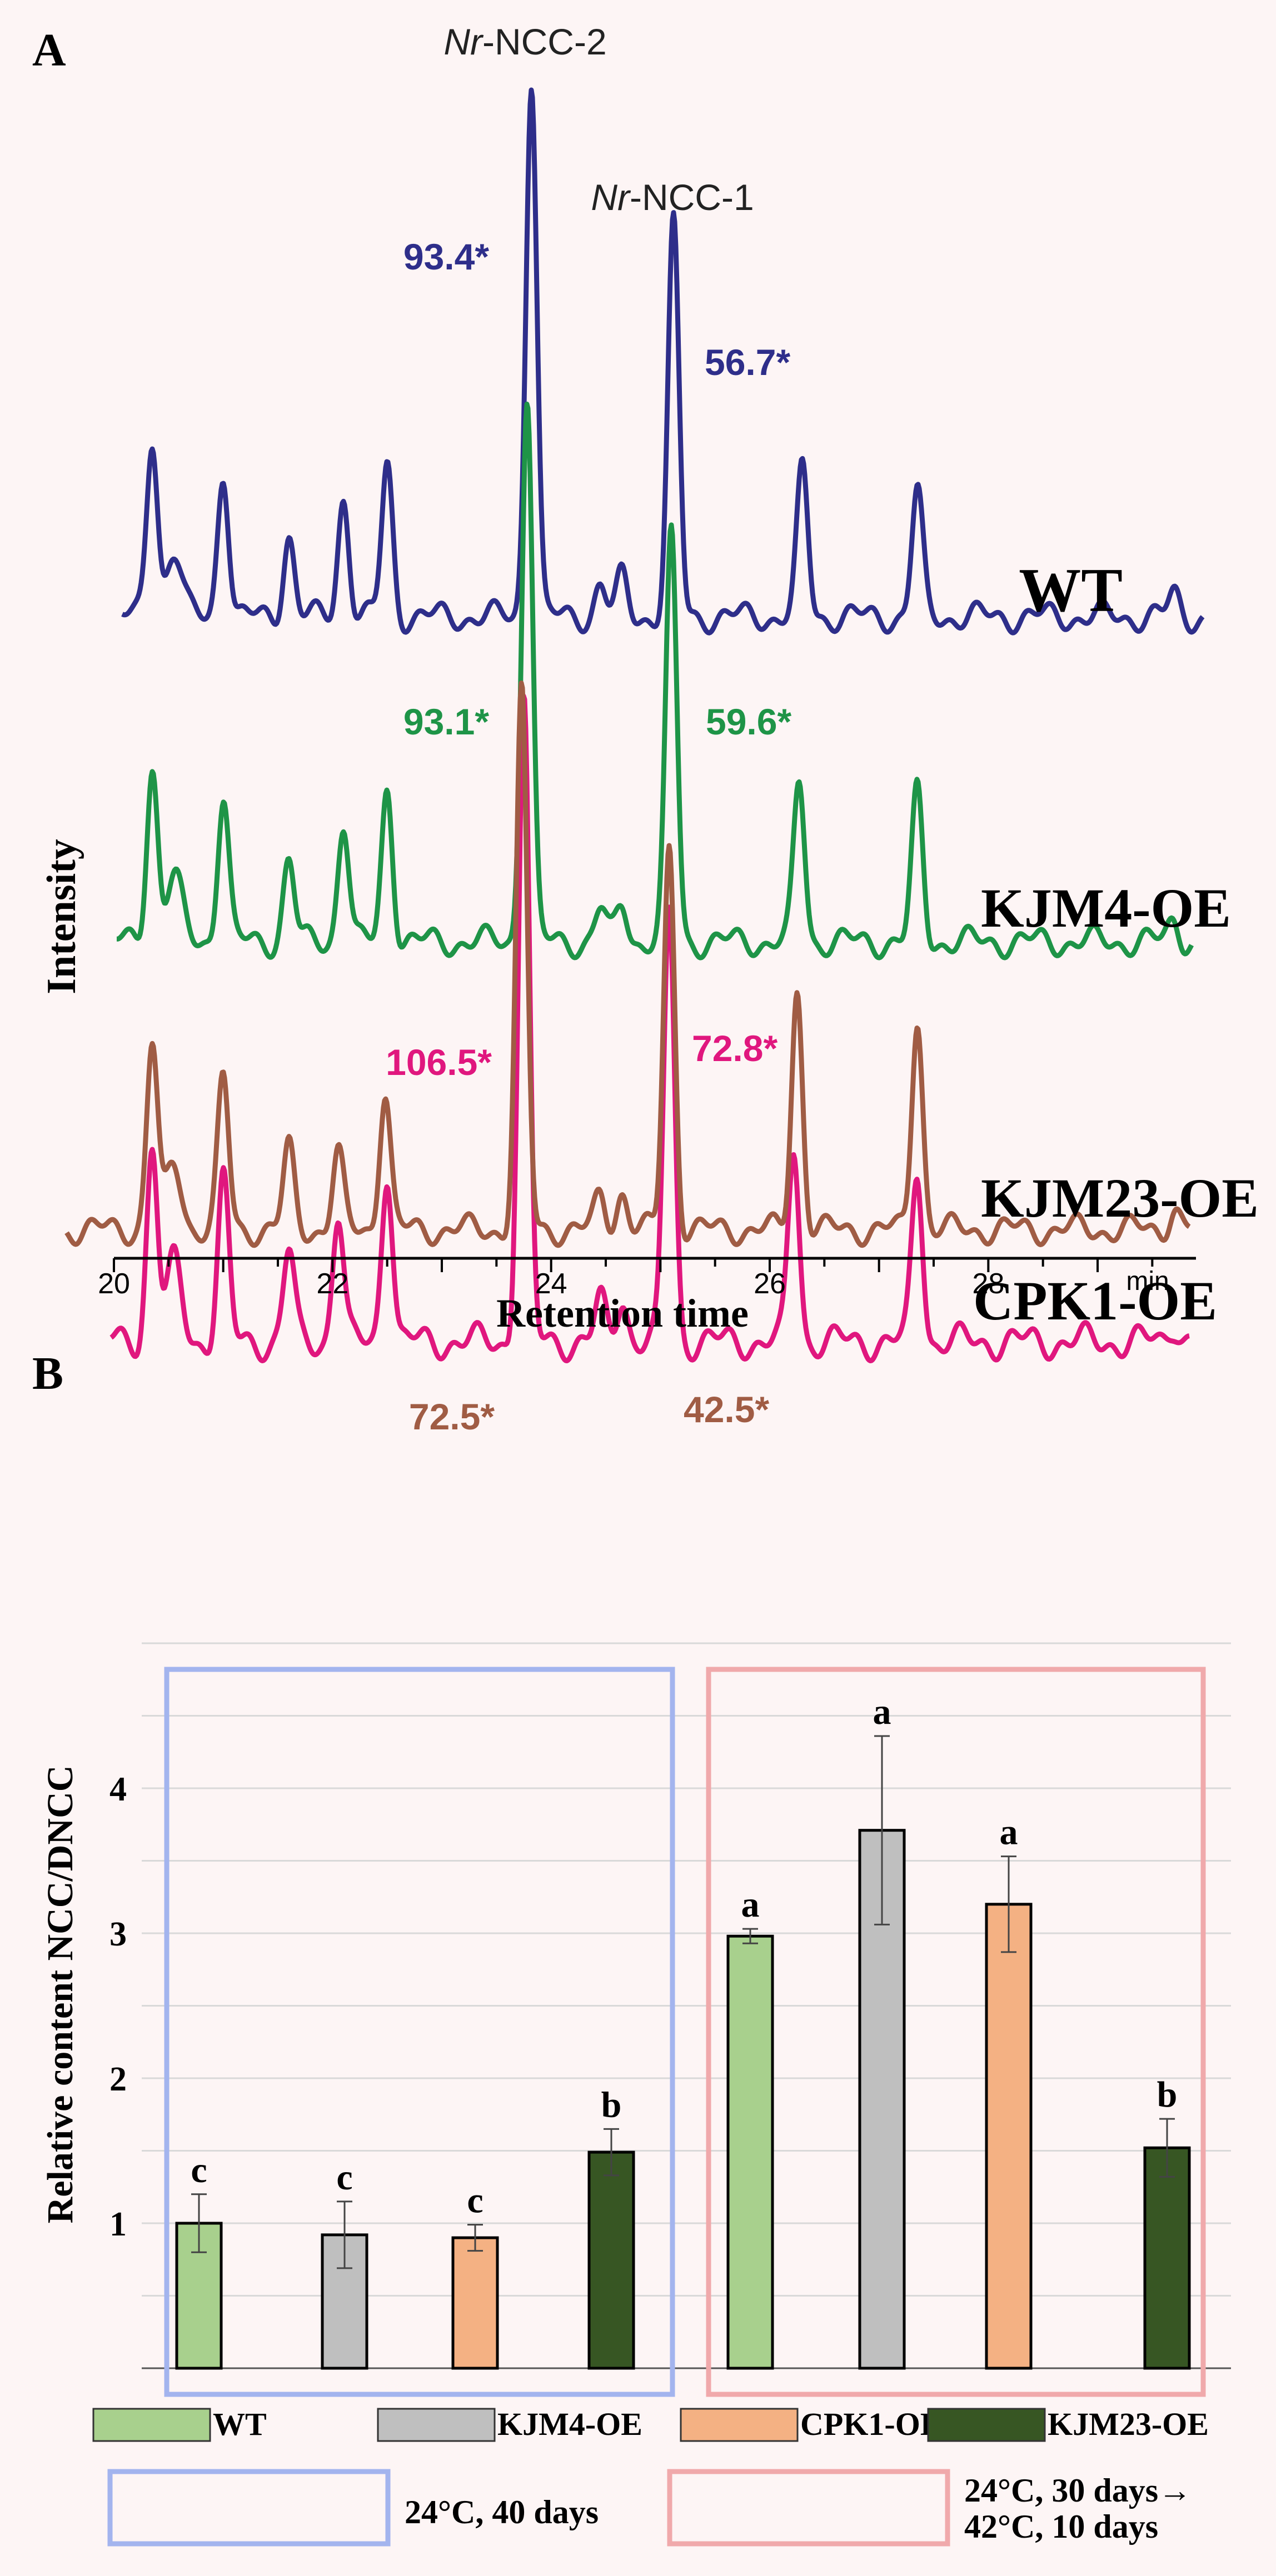 The height and width of the screenshot is (2576, 1276). Describe the element at coordinates (739, 2425) in the screenshot. I see `legend-swatch-cpk1-oe` at that location.